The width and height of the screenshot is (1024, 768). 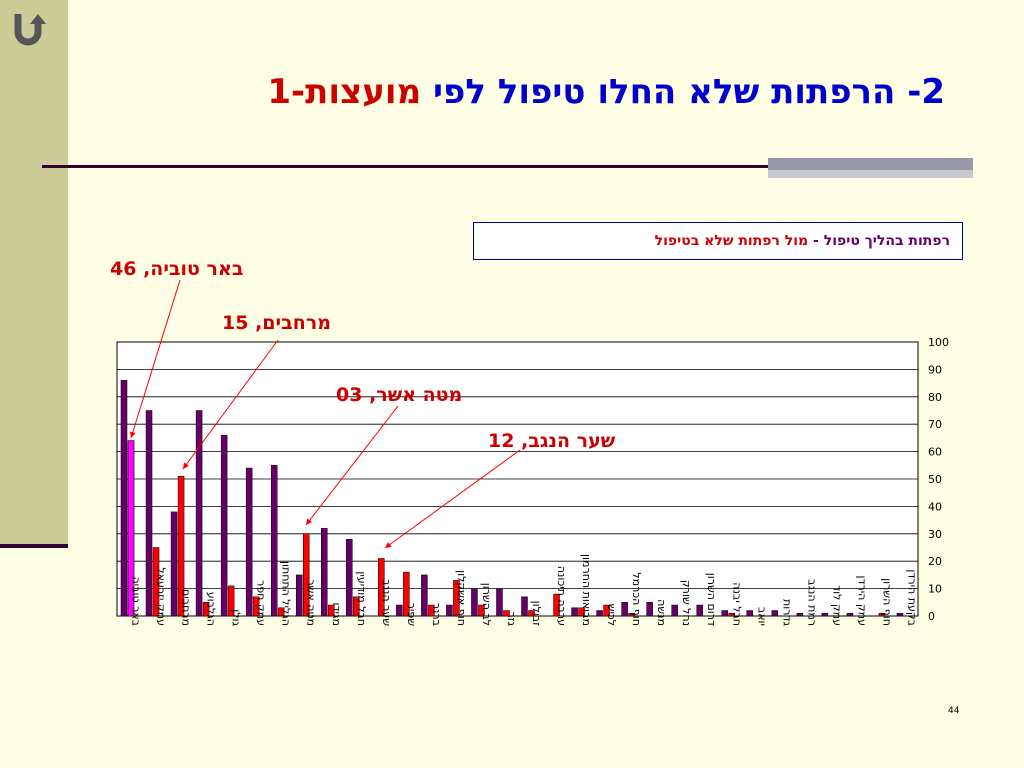 I want to click on x-tick-label: עמק חפר, so click(x=261, y=603).